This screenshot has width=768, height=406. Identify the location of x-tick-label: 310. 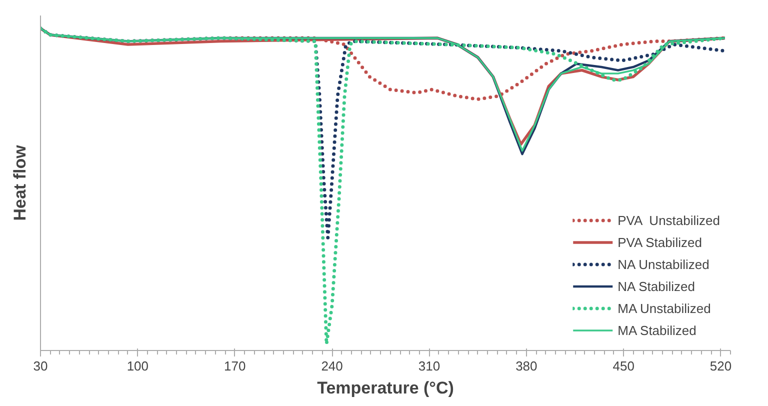
(429, 366).